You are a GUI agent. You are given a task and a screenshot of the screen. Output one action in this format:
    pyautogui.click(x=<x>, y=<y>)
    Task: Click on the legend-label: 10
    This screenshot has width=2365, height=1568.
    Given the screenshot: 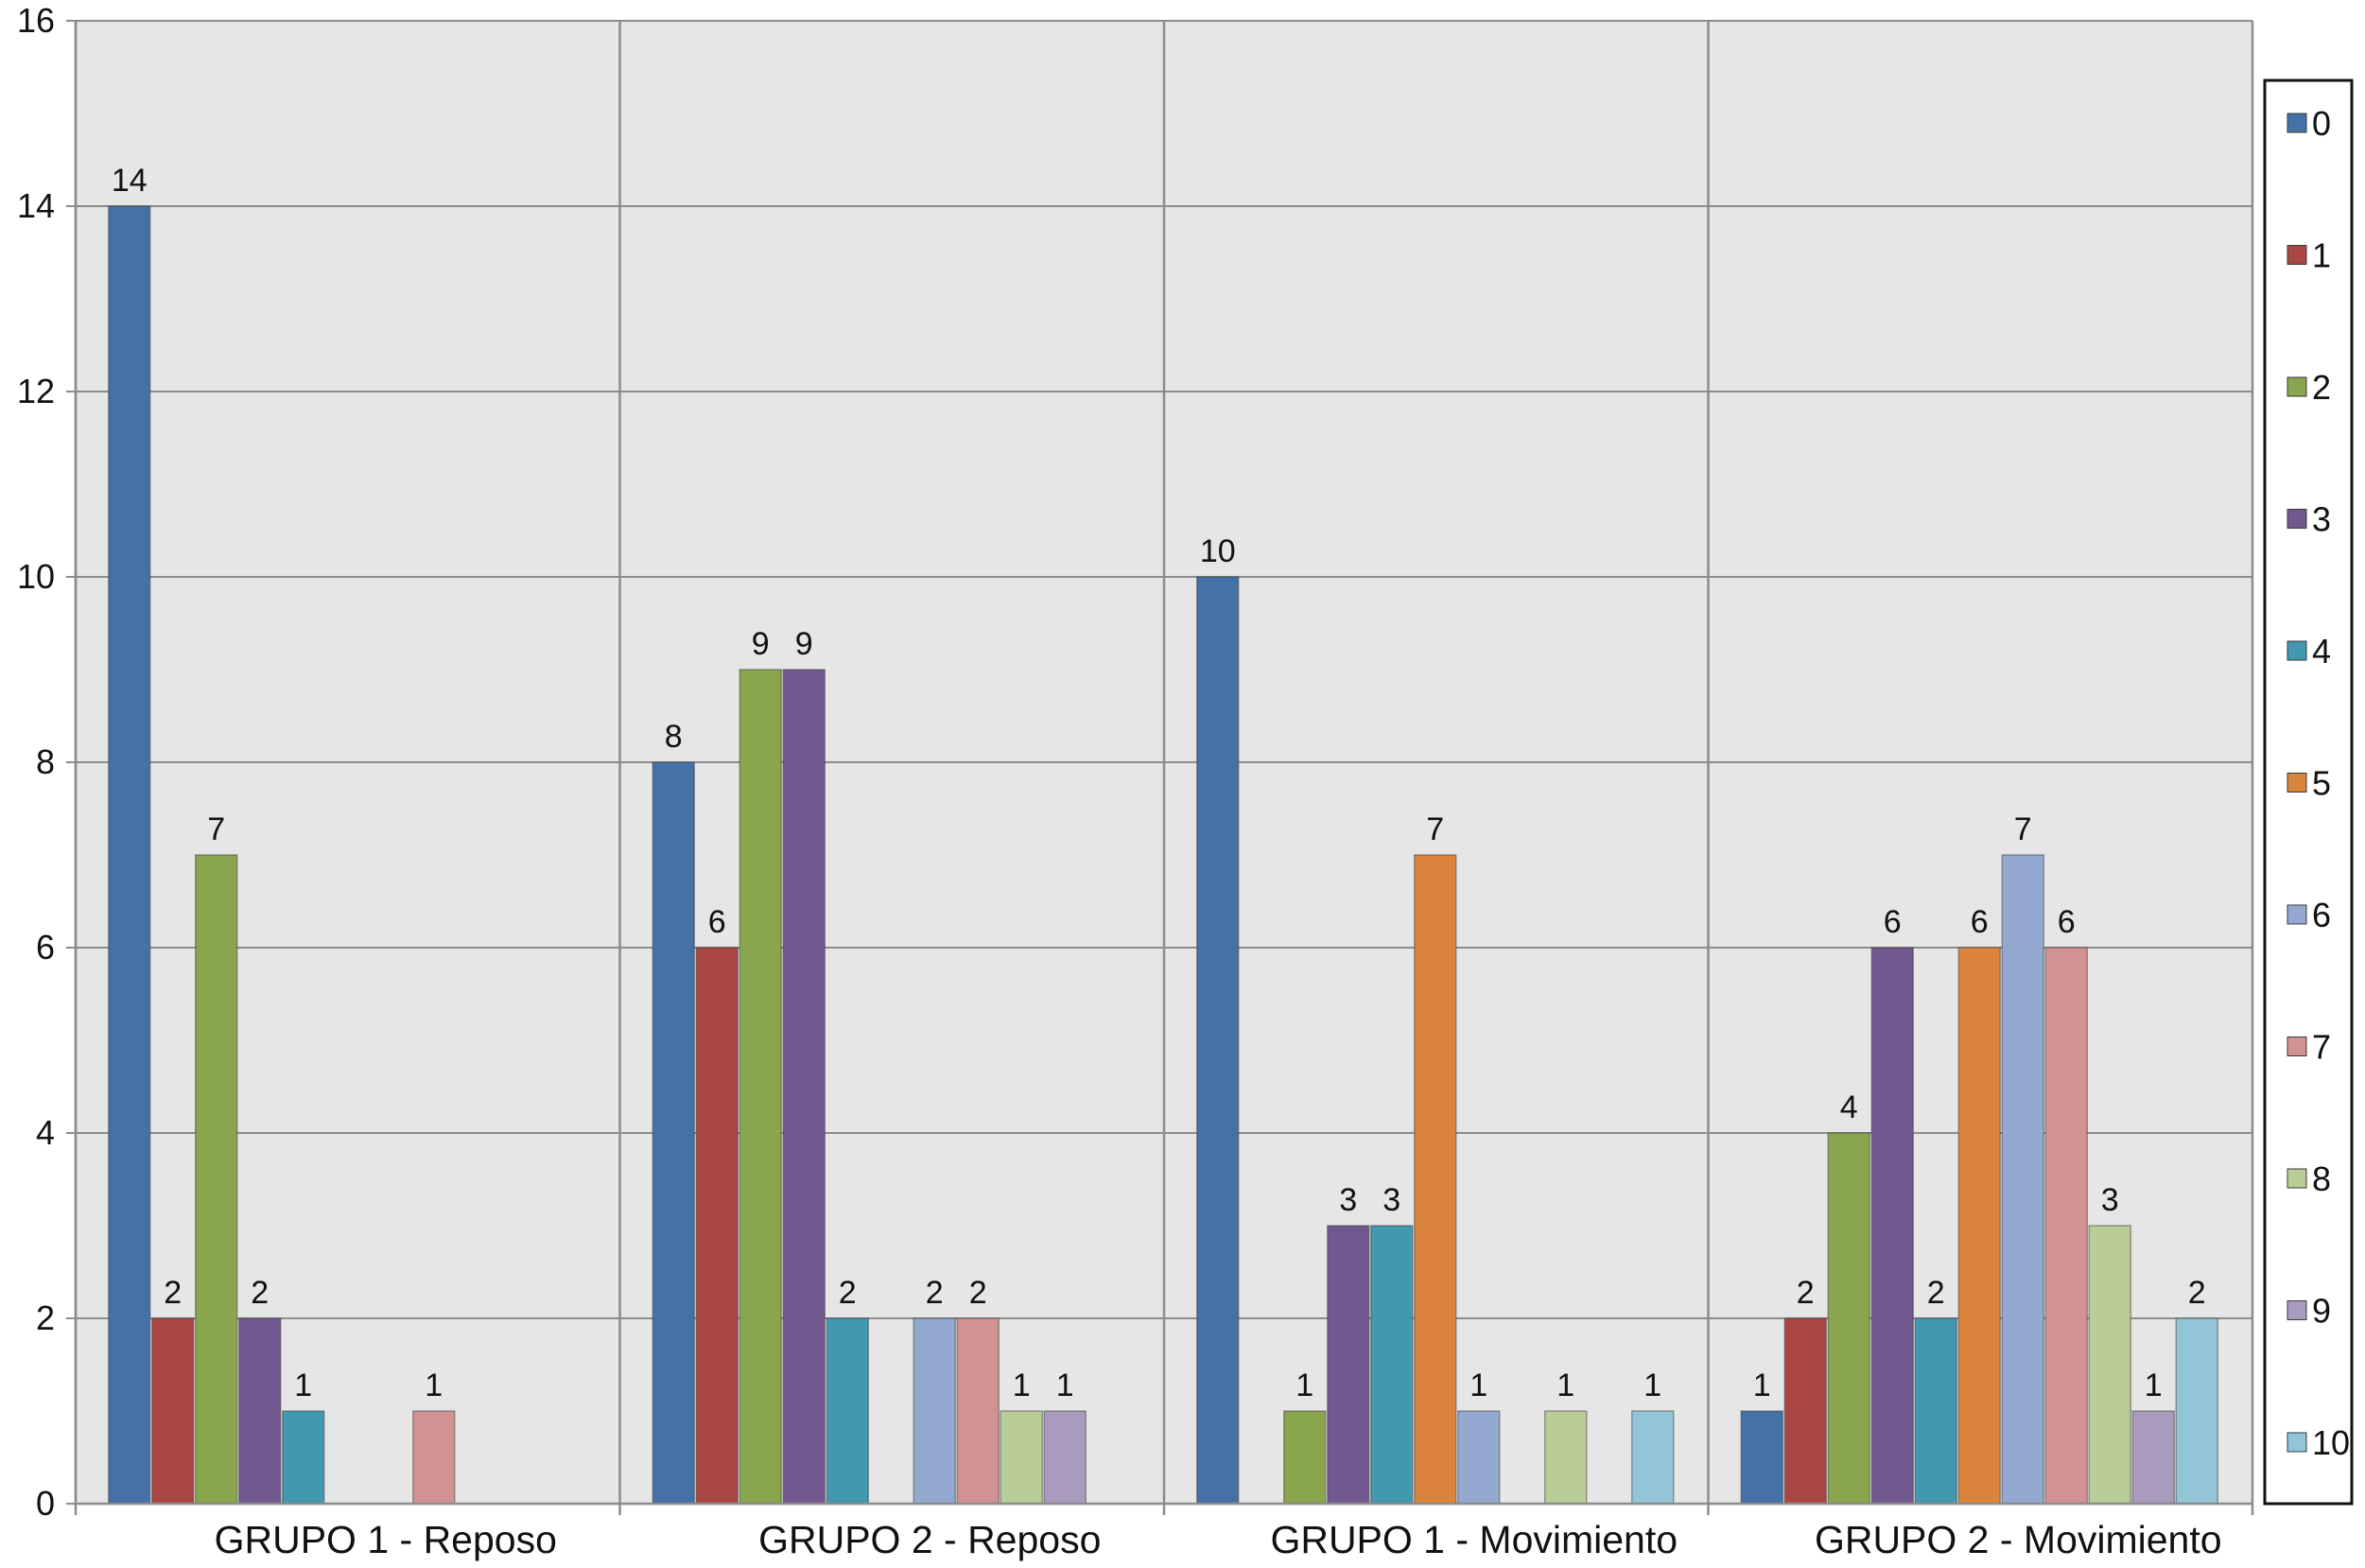 What is the action you would take?
    pyautogui.click(x=2331, y=1443)
    